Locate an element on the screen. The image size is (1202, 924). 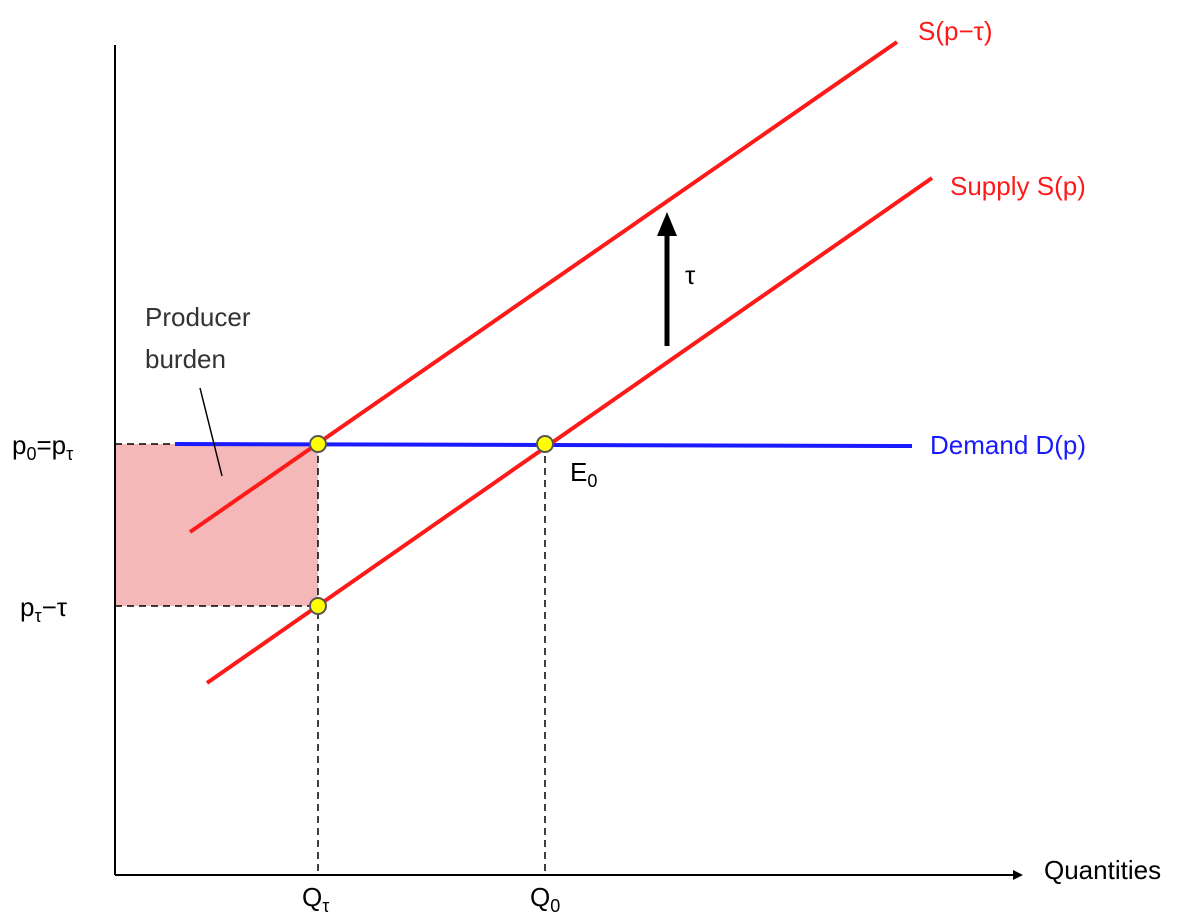
equilibrium-label: E0 is located at coordinates (583, 474).